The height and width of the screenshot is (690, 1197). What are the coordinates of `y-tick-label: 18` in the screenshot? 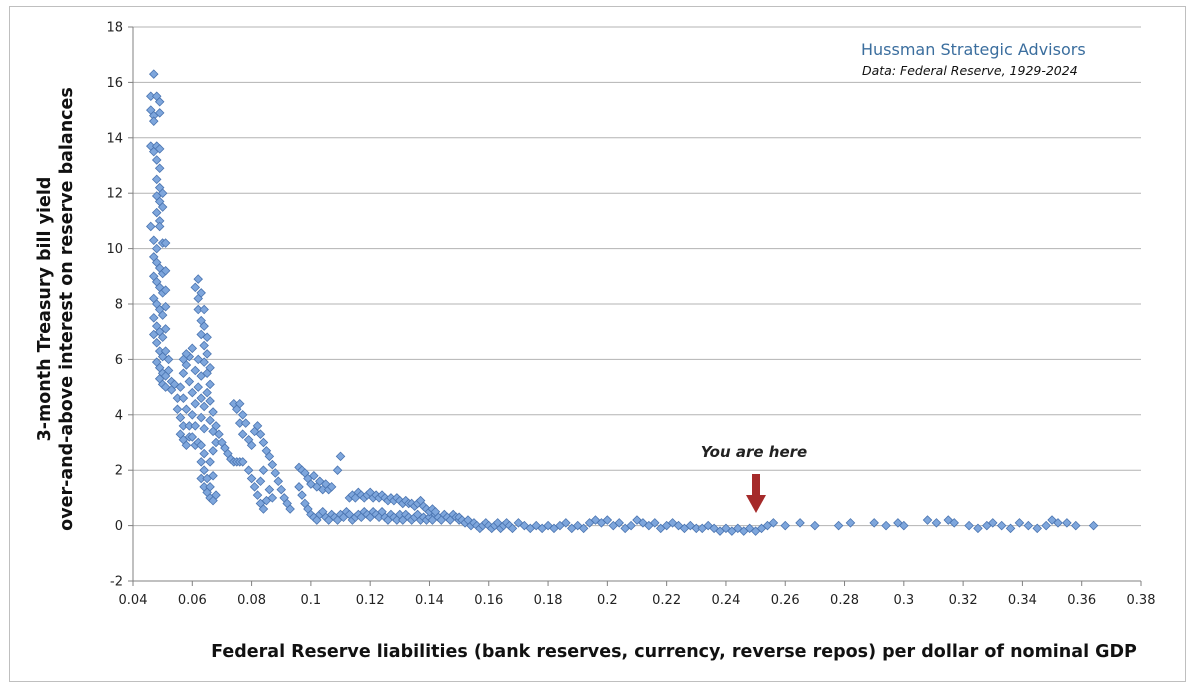 It's located at (114, 28).